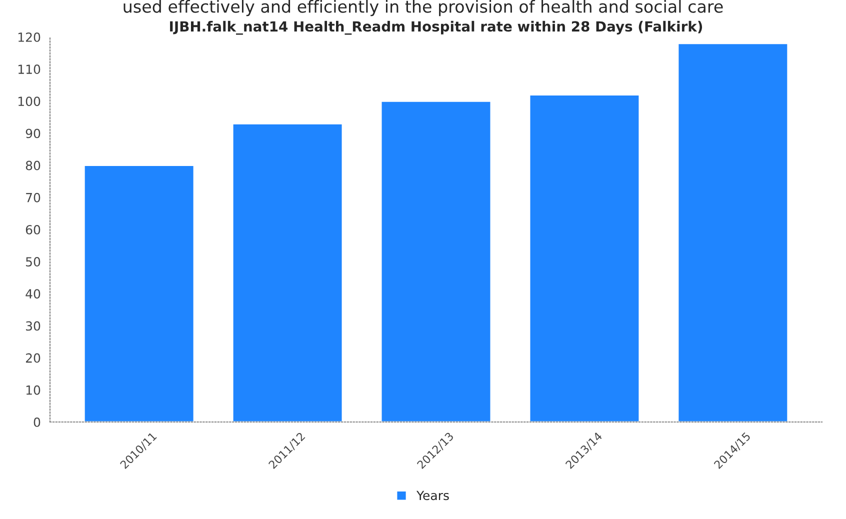  Describe the element at coordinates (33, 165) in the screenshot. I see `y-tick-label: 80` at that location.